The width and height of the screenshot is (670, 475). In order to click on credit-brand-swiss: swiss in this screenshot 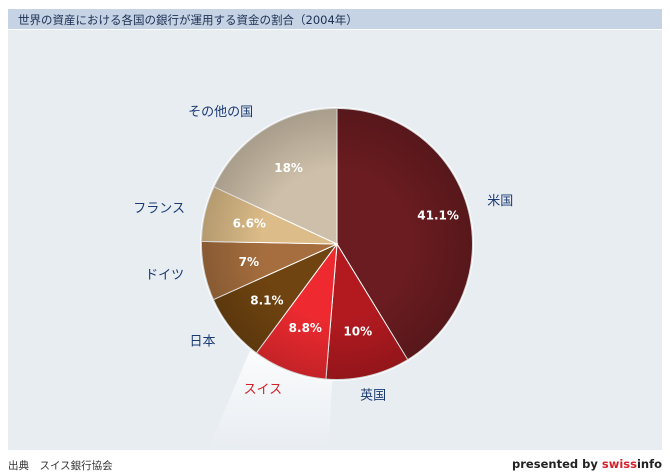, I will do `click(619, 464)`.